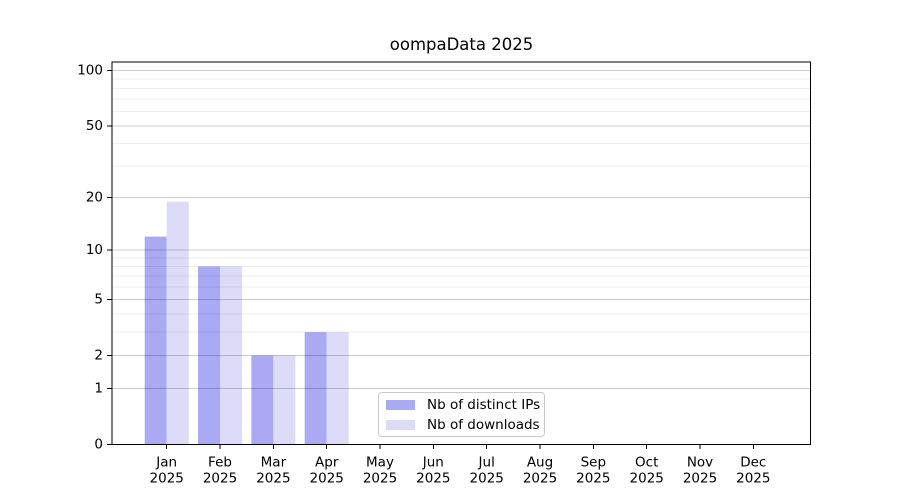 The image size is (900, 500). I want to click on bar-nb-of-distinct-ips-mar, so click(262, 400).